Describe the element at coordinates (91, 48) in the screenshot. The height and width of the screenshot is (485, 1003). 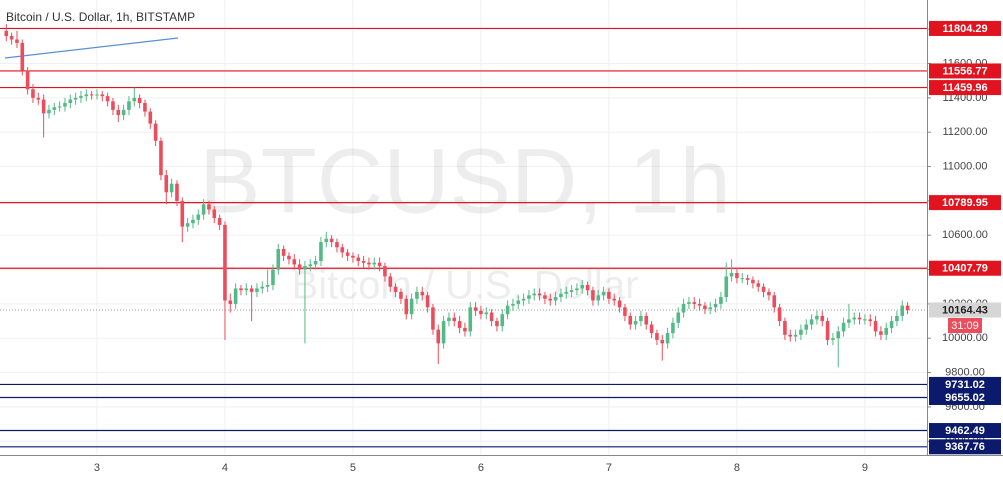
I see `trend-line` at that location.